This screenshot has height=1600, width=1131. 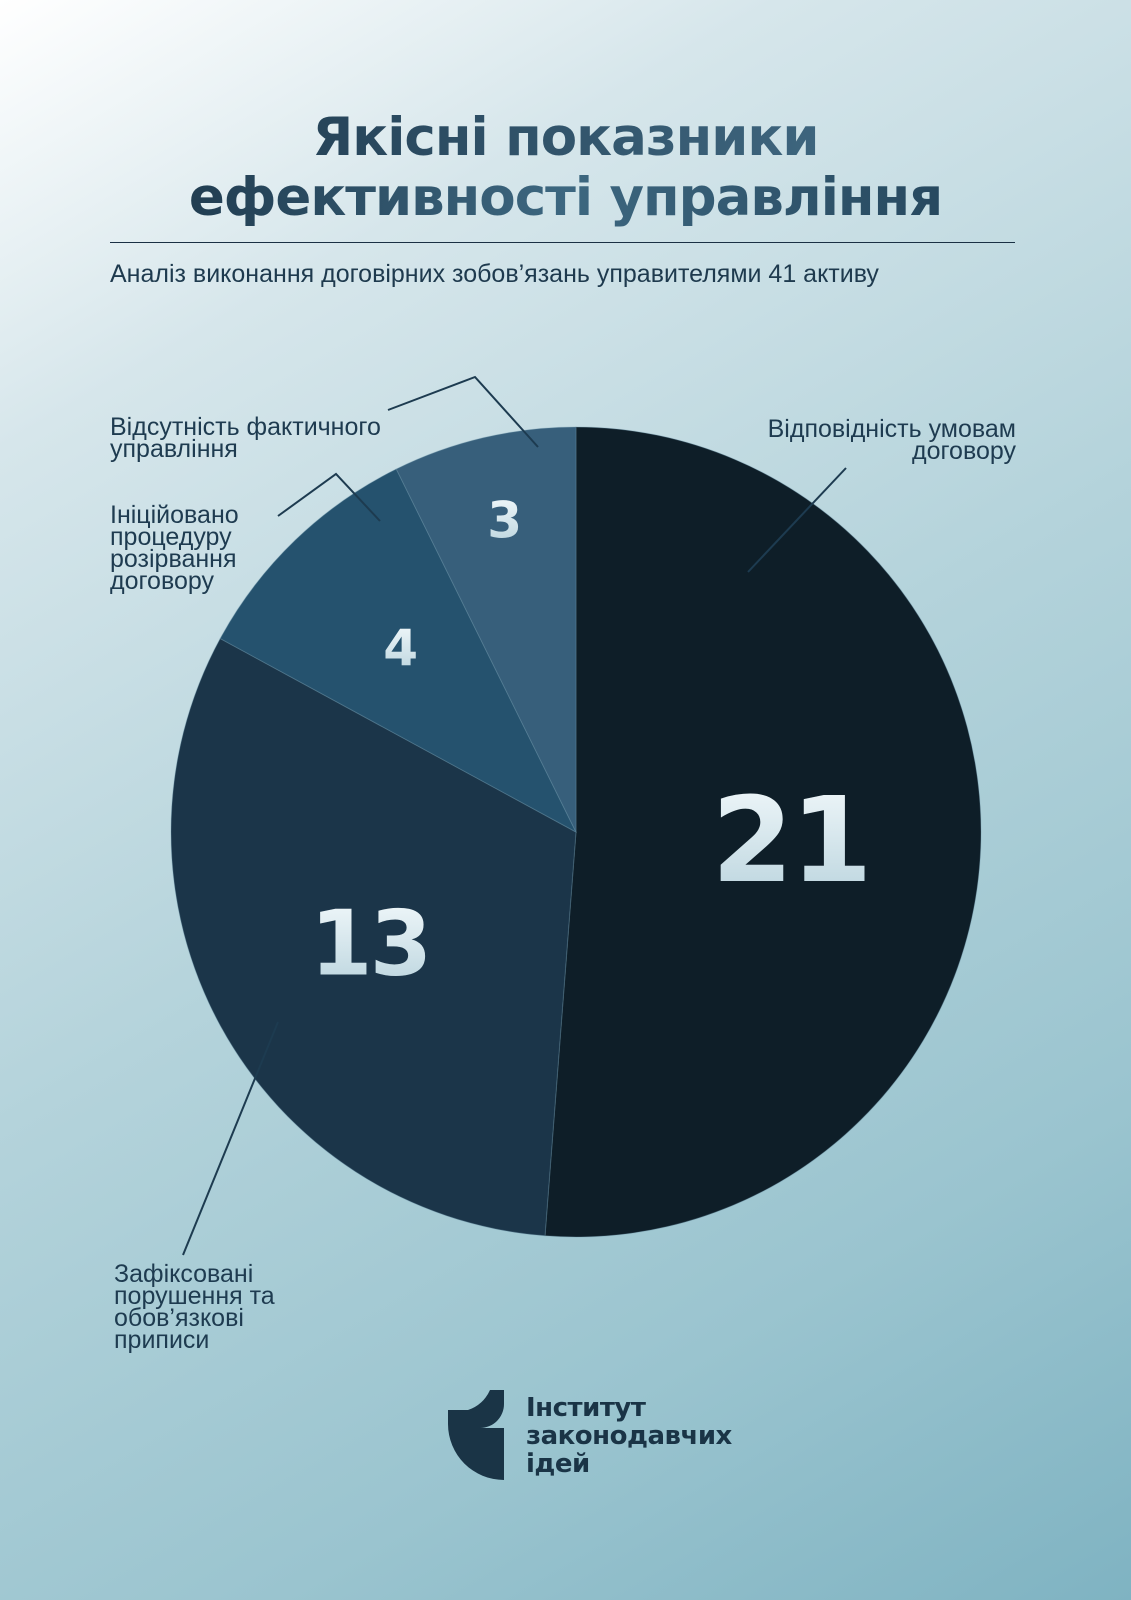 What do you see at coordinates (399, 648) in the screenshot?
I see `slice-value-2: 4` at bounding box center [399, 648].